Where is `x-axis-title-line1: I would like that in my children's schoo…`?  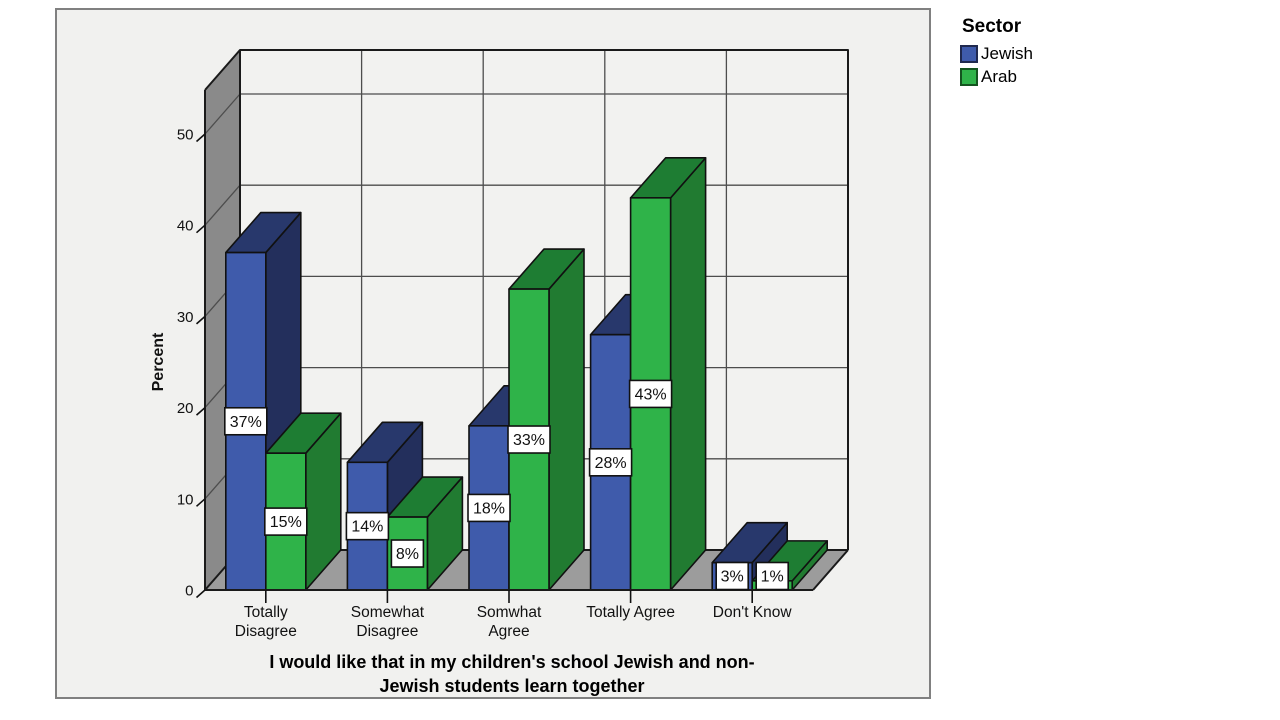 x-axis-title-line1: I would like that in my children's schoo… is located at coordinates (512, 662).